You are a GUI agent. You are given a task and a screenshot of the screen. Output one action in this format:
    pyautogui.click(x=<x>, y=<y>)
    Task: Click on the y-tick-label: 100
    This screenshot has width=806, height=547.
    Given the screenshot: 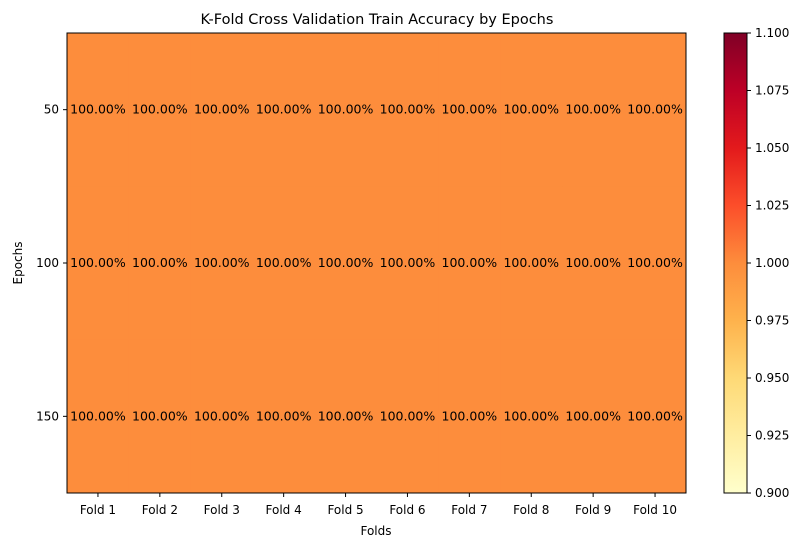 What is the action you would take?
    pyautogui.click(x=47, y=263)
    